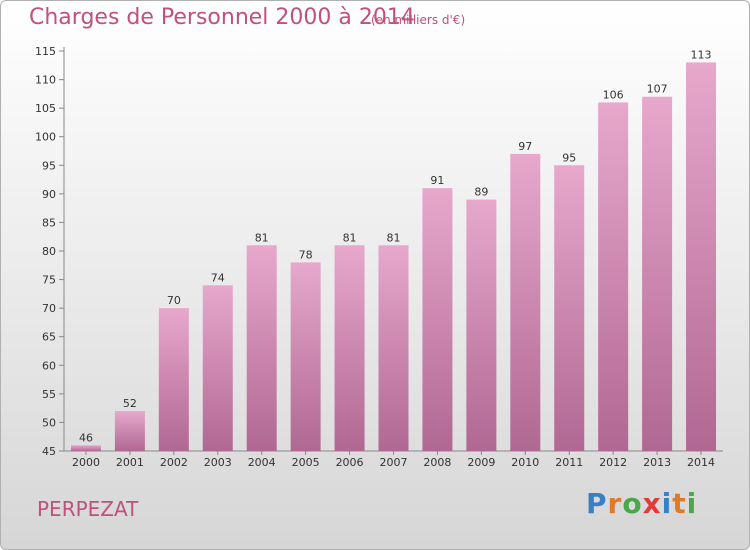  Describe the element at coordinates (481, 462) in the screenshot. I see `x-tick-label: 2009` at that location.